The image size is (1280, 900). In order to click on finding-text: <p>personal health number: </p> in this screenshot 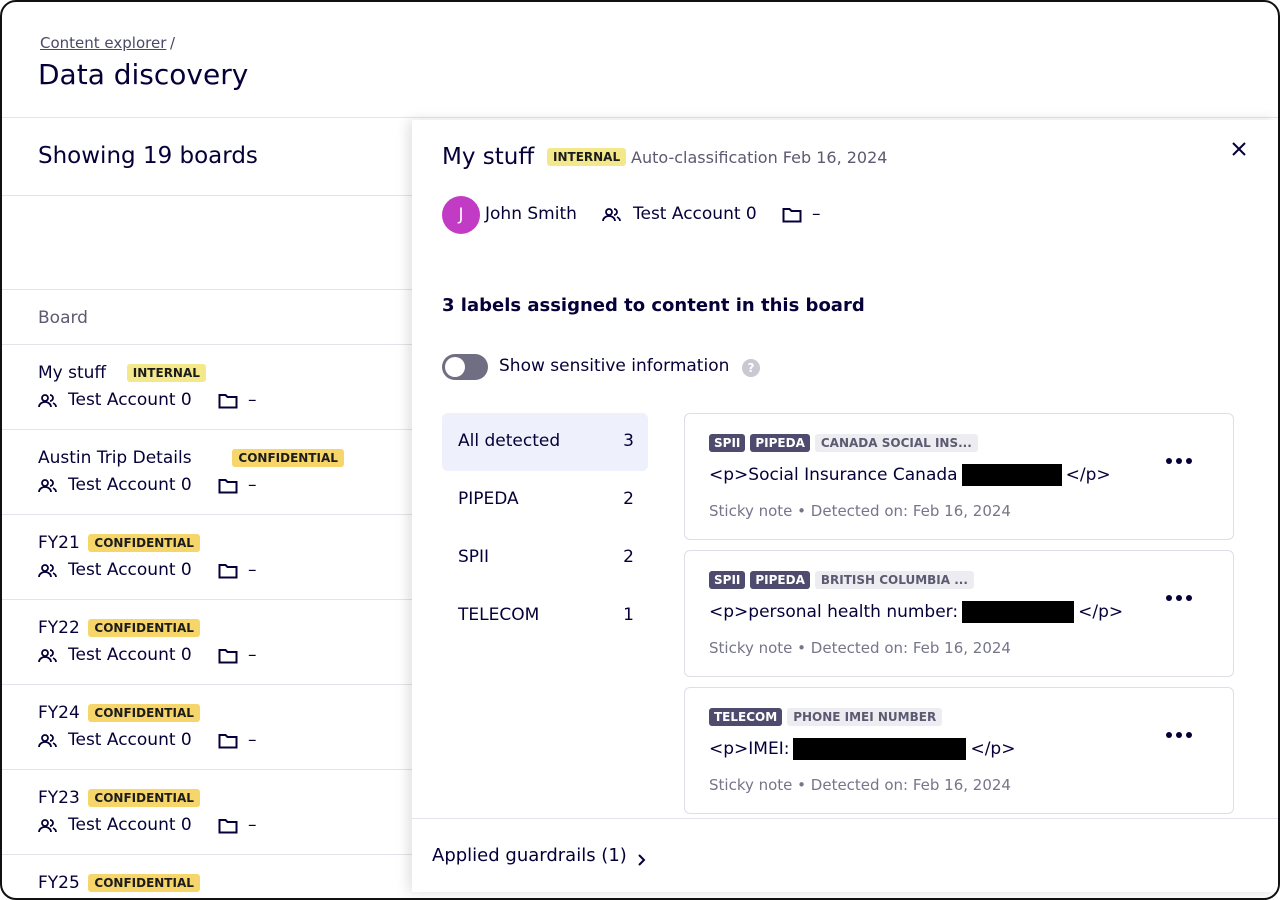, I will do `click(916, 612)`.